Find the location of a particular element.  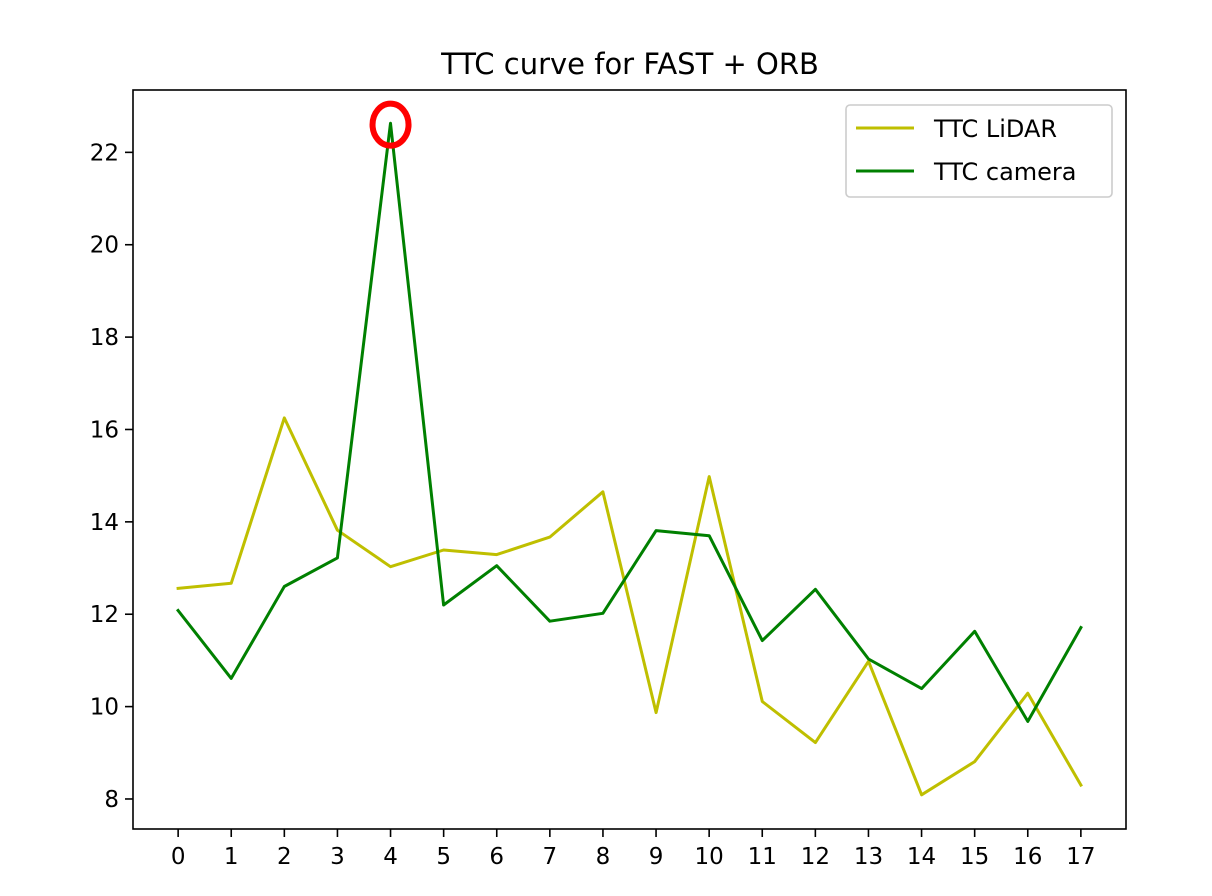

y-tick-label: 18 is located at coordinates (104, 338).